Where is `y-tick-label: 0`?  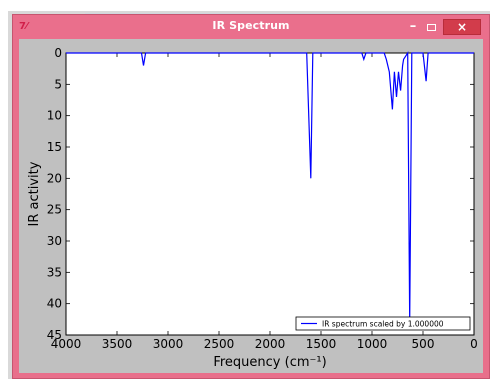
y-tick-label: 0 is located at coordinates (58, 53).